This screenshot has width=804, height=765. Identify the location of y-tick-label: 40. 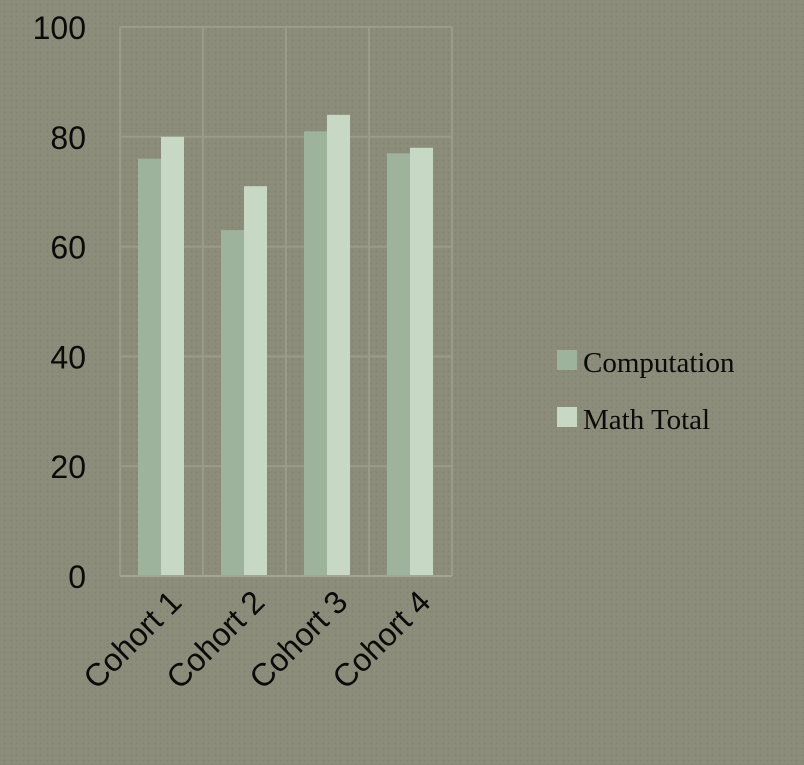
(68, 357).